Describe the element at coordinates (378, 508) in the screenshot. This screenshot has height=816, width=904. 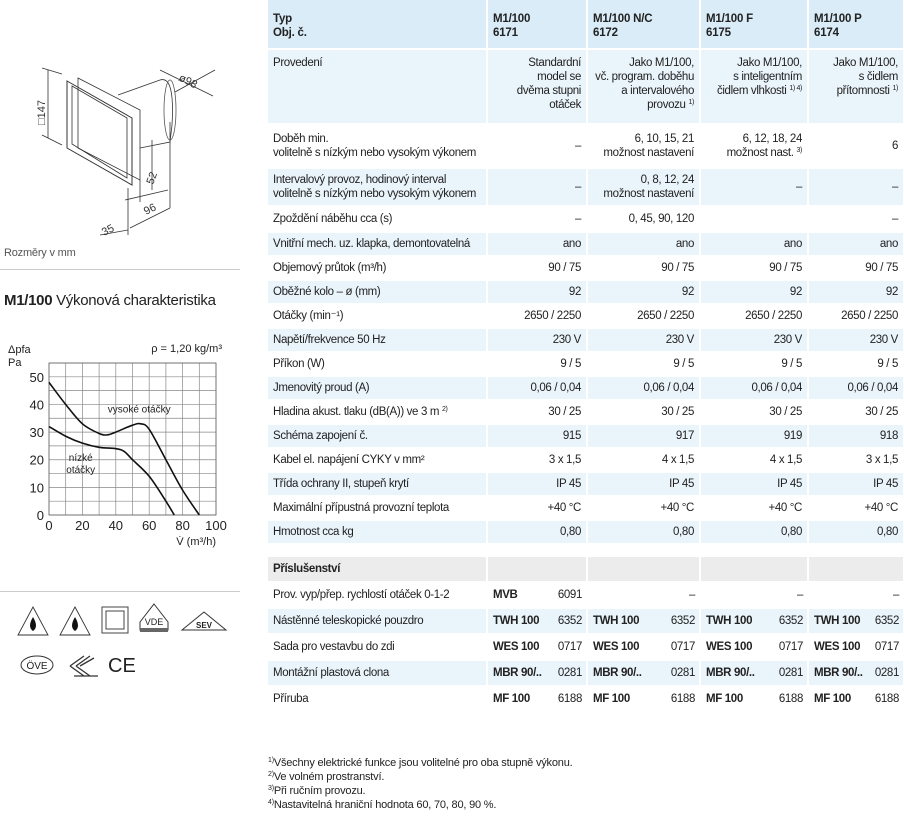
I see `row-label: Maximální přípustná provozní teplota` at that location.